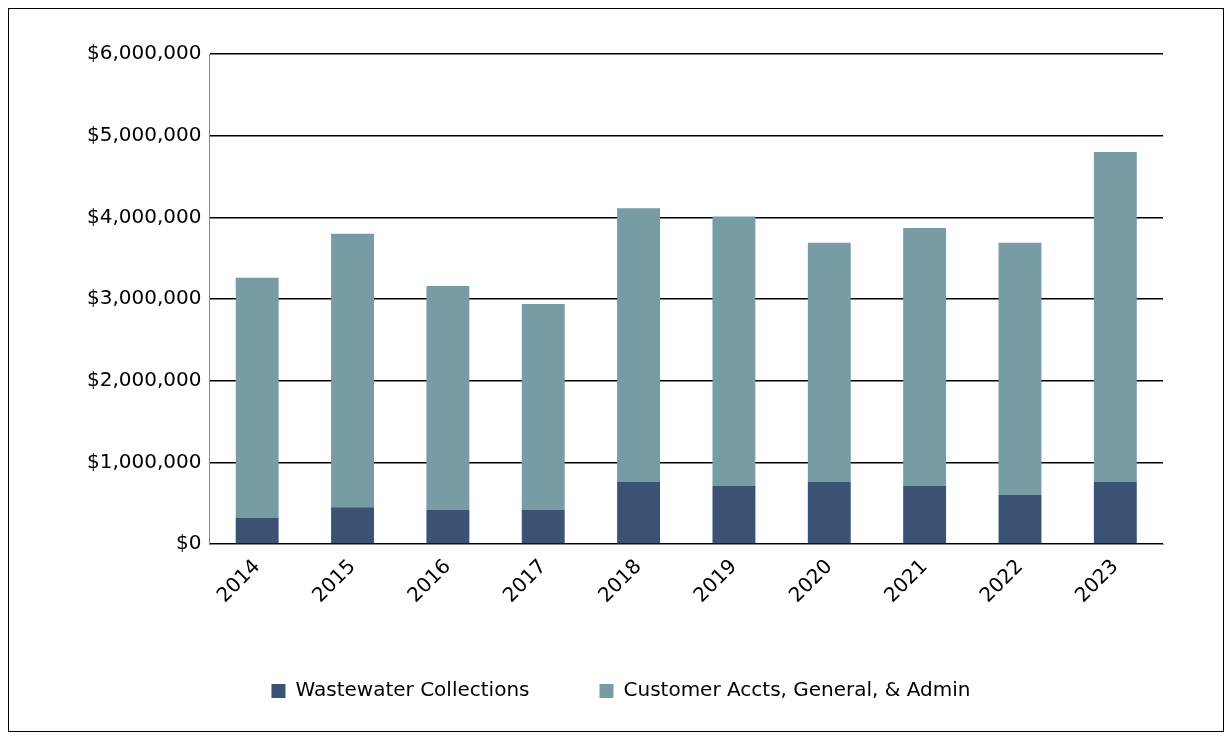 This screenshot has width=1232, height=740. What do you see at coordinates (144, 297) in the screenshot?
I see `y-tick-label: $3,000,000` at bounding box center [144, 297].